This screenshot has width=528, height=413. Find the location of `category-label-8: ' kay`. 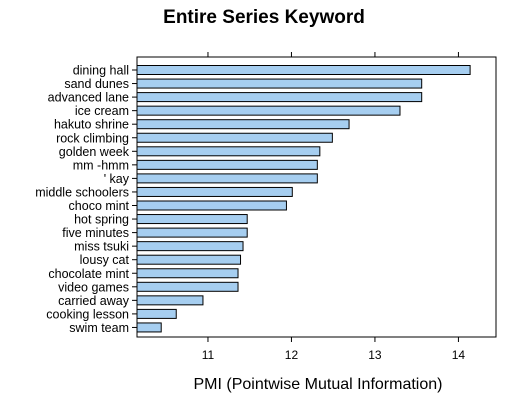

category-label-8: ' kay is located at coordinates (117, 179).